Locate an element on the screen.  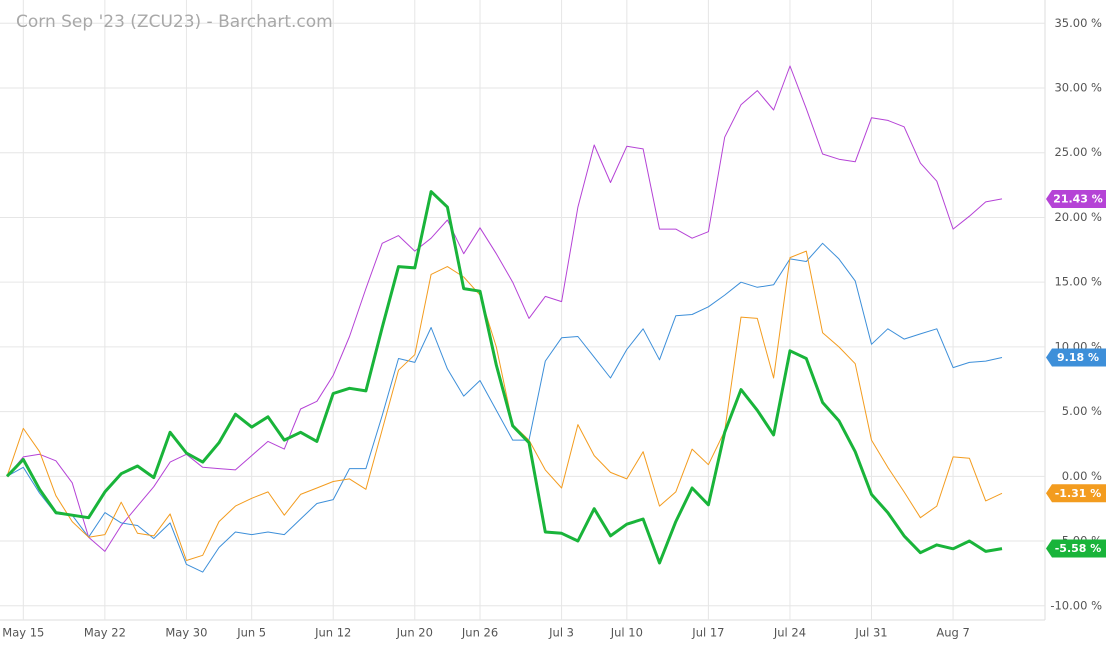
y-tick-label: 15.00 % is located at coordinates (1078, 282).